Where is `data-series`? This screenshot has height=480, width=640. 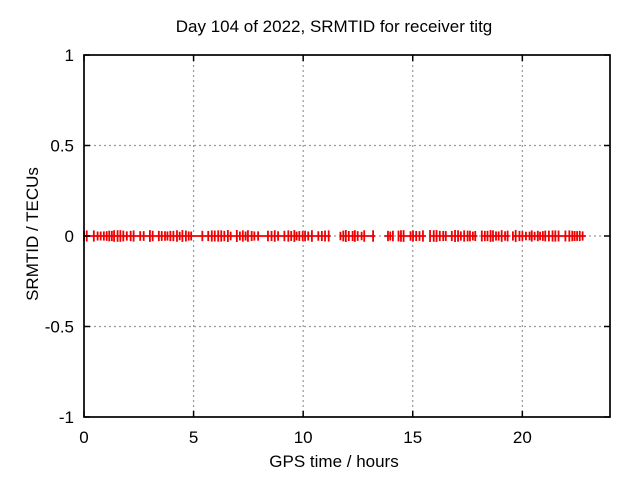
data-series is located at coordinates (334, 236).